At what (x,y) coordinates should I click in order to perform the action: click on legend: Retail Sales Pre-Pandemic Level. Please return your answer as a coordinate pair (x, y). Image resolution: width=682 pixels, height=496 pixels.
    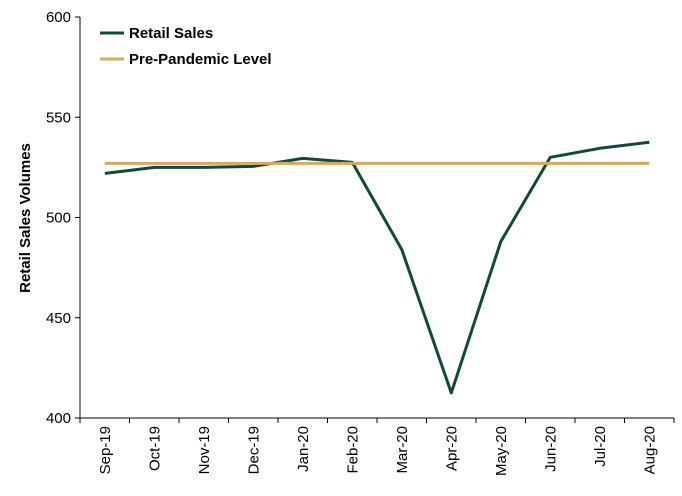
    Looking at the image, I should click on (186, 46).